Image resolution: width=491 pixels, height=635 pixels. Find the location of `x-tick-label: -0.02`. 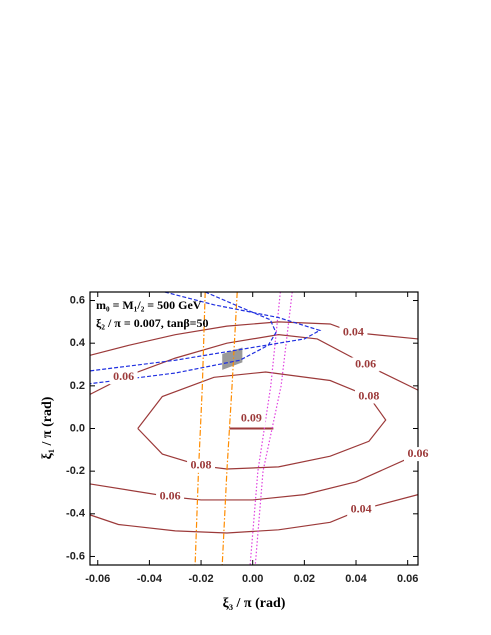

x-tick-label: -0.02 is located at coordinates (201, 579).